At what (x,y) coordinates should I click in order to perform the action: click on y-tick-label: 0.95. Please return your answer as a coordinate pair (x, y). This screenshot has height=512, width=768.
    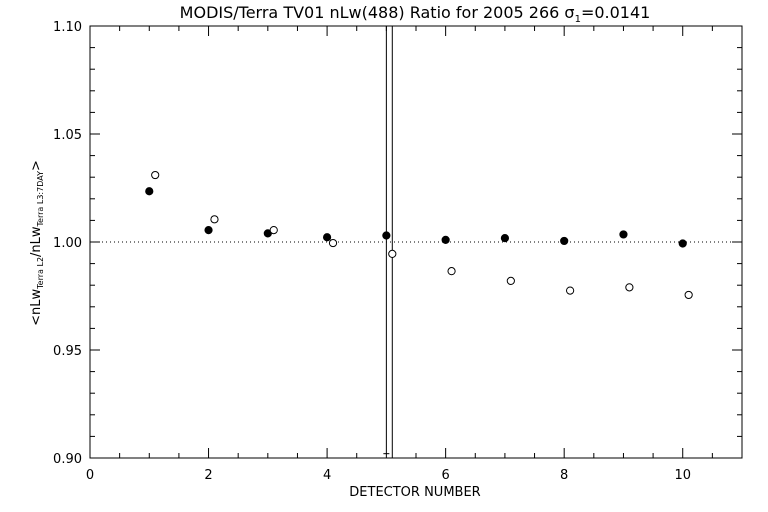
    Looking at the image, I should click on (67, 351).